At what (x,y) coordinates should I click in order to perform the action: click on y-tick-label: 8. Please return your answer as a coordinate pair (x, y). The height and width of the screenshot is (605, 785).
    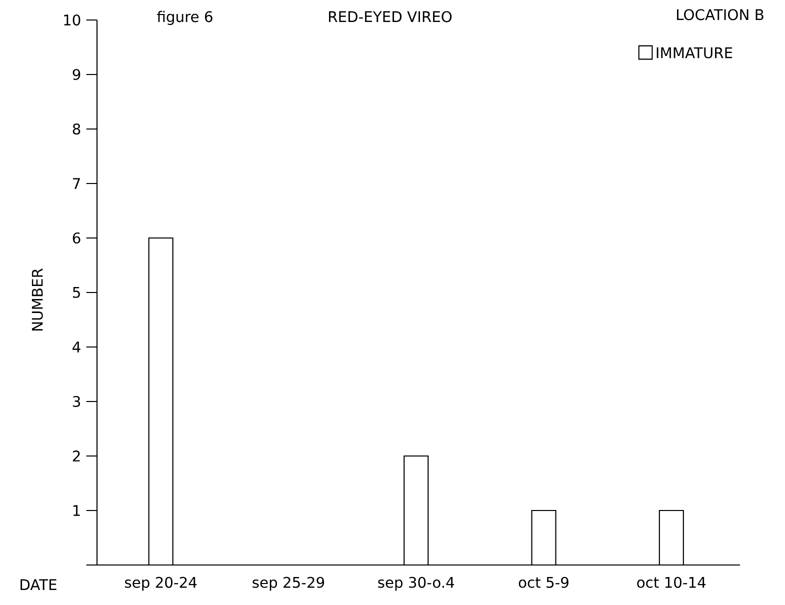
    Looking at the image, I should click on (76, 129).